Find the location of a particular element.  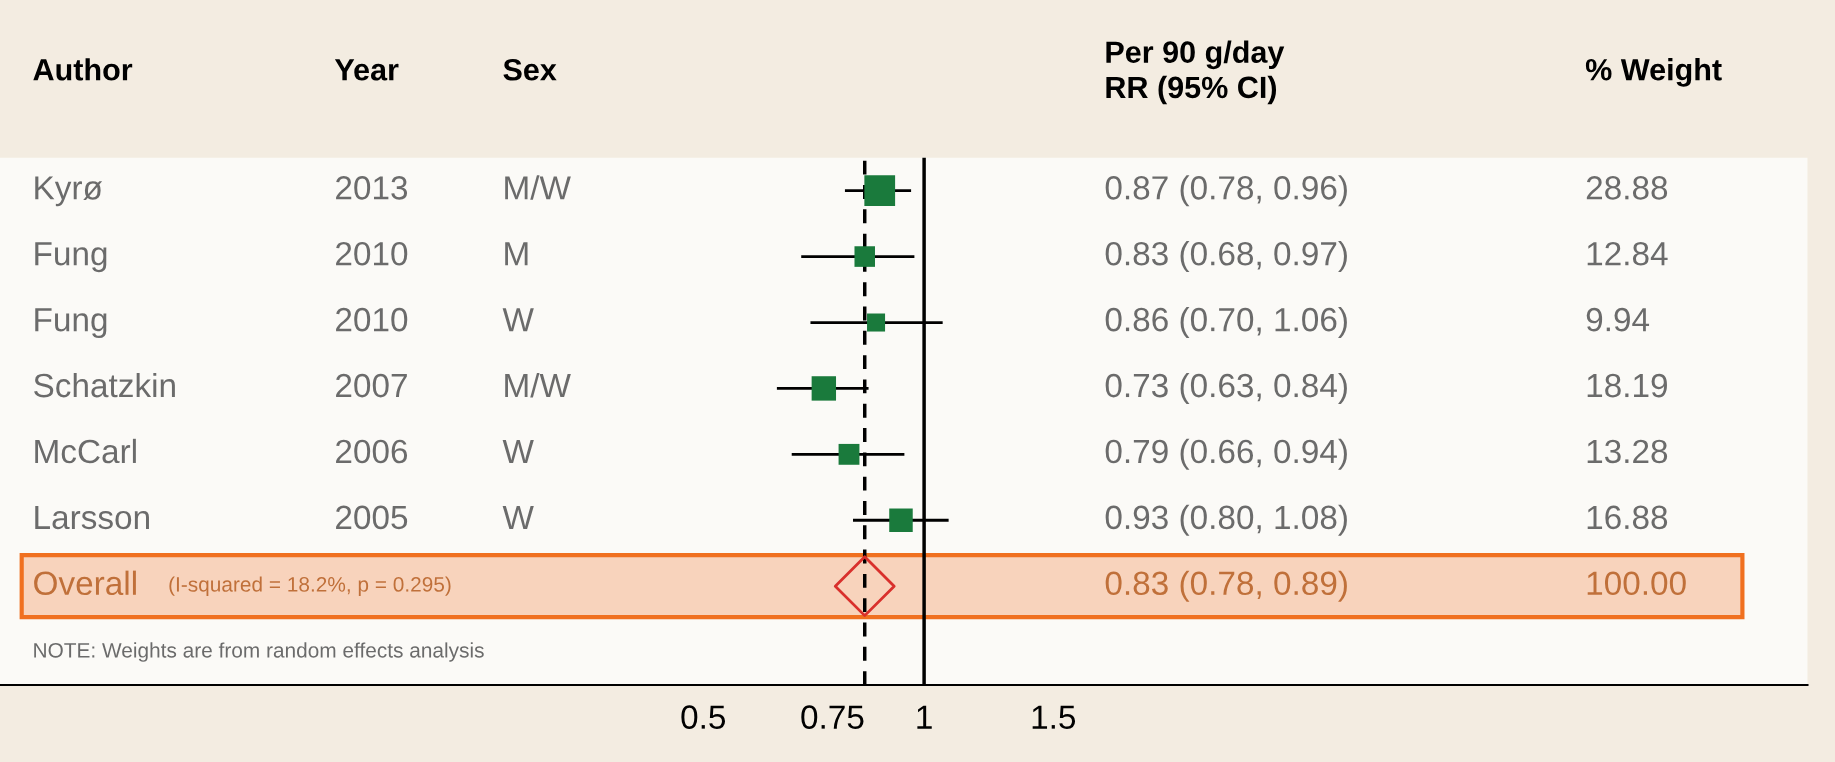

annotation: 0.73 (0.63, 0.84) is located at coordinates (1226, 388).